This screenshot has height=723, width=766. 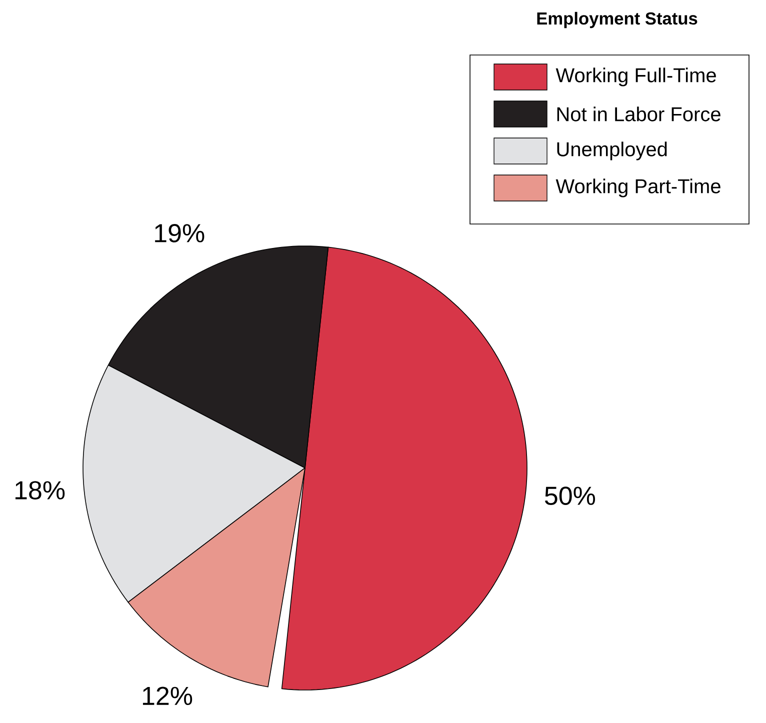 I want to click on legend-label: Working Part-Time, so click(x=638, y=188).